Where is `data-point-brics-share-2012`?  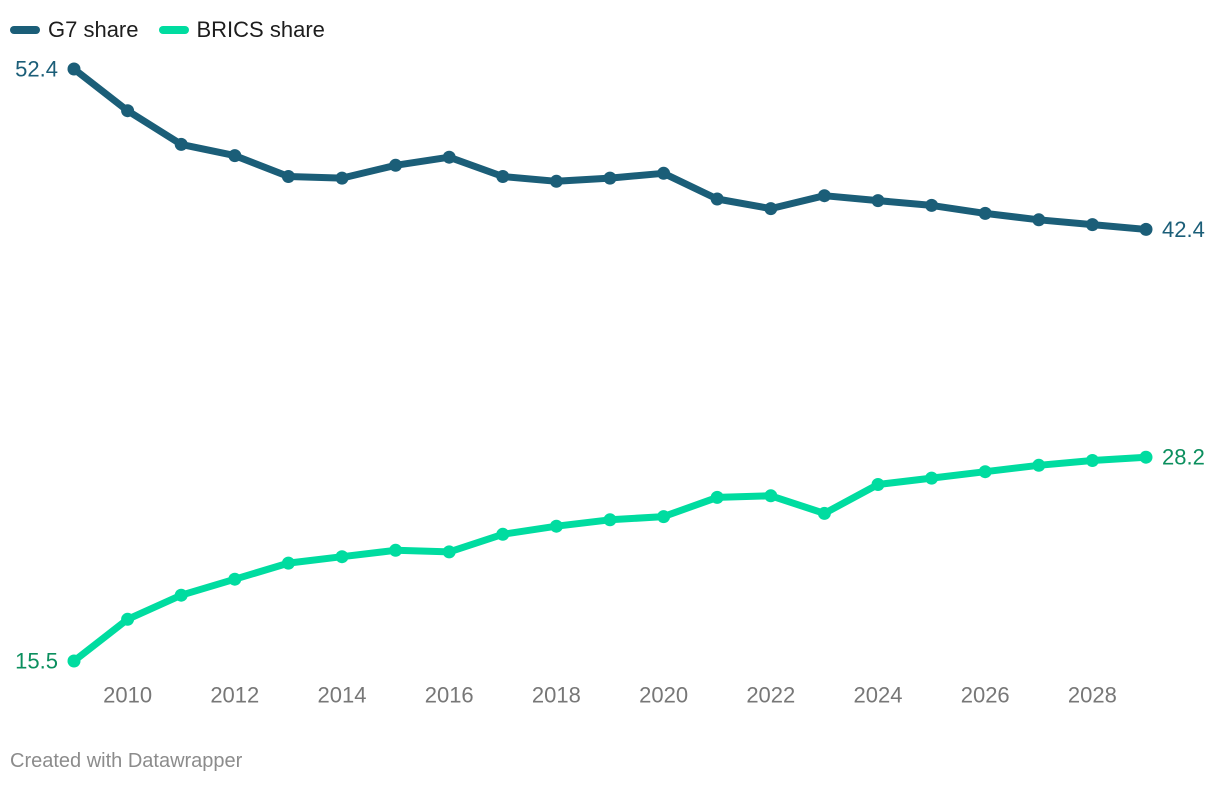
data-point-brics-share-2012 is located at coordinates (235, 579).